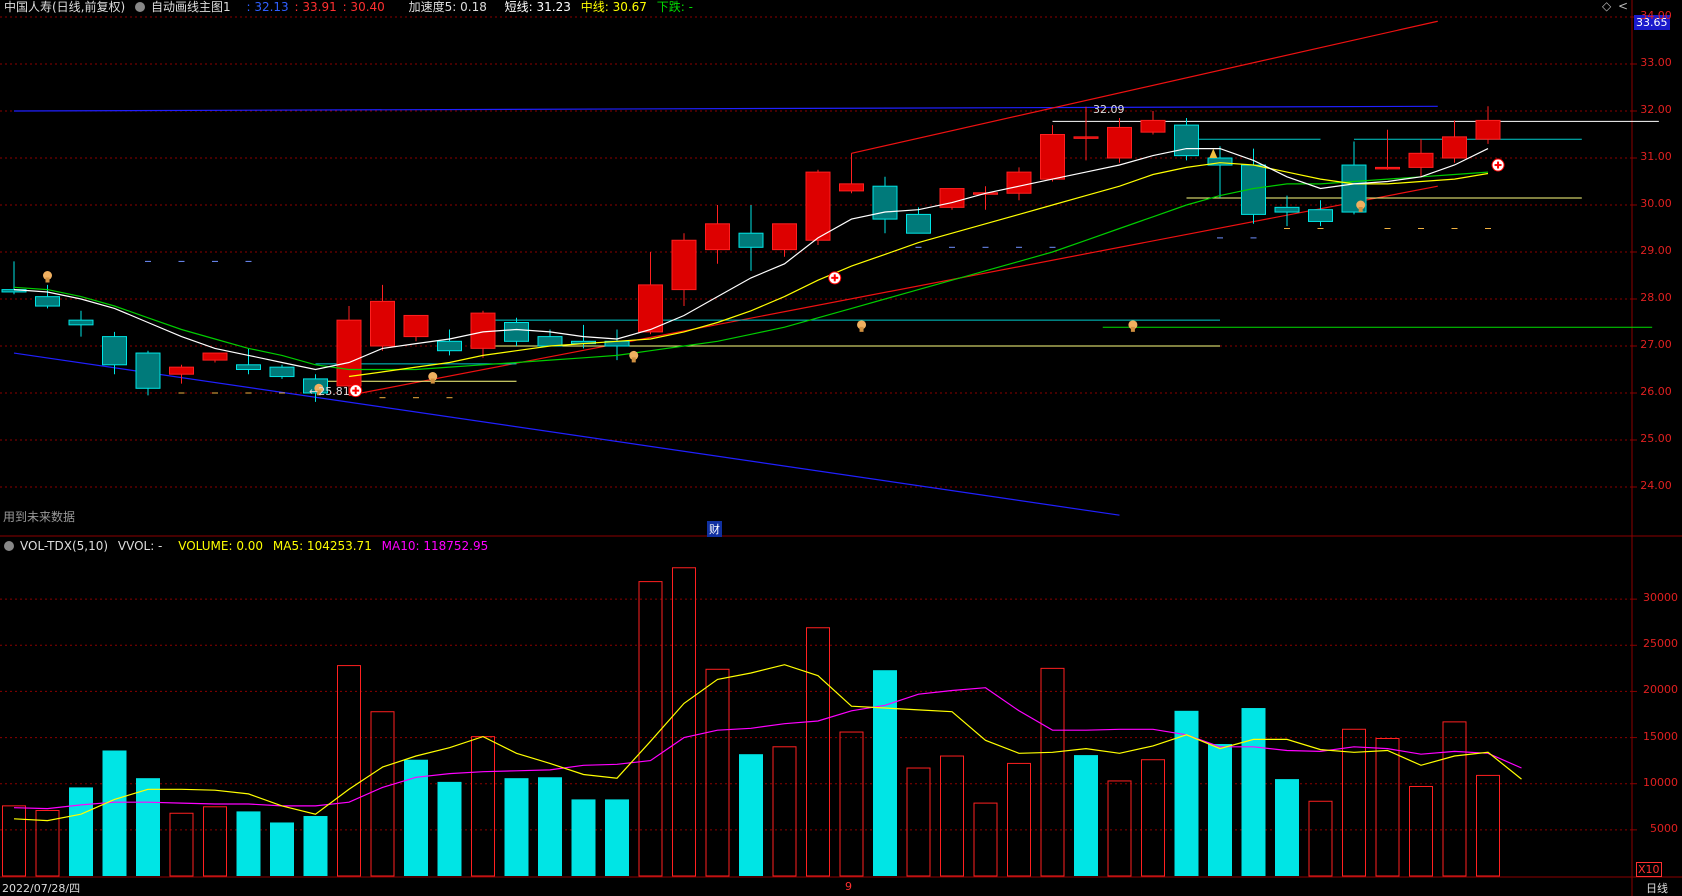 This screenshot has height=896, width=1682. What do you see at coordinates (9, 546) in the screenshot?
I see `volume-toggle-icon` at bounding box center [9, 546].